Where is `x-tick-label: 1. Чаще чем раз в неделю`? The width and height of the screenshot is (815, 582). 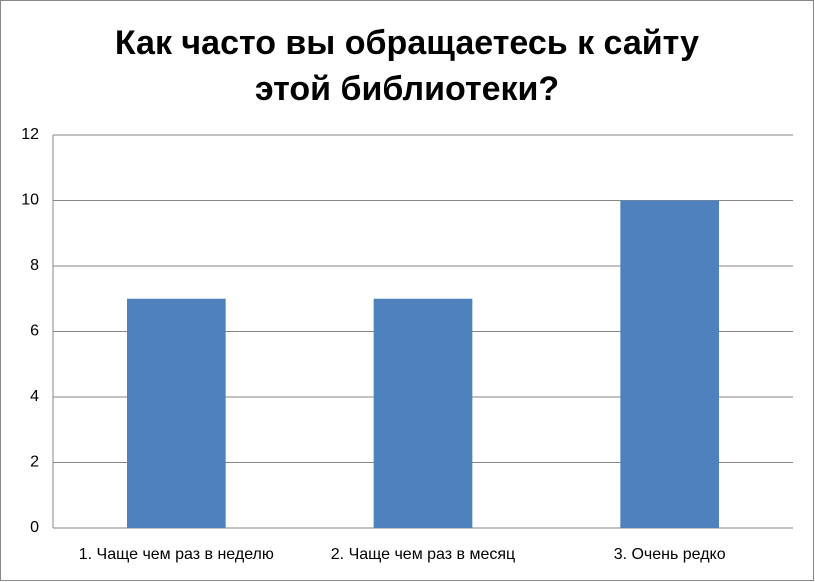
x-tick-label: 1. Чаще чем раз в неделю is located at coordinates (176, 554).